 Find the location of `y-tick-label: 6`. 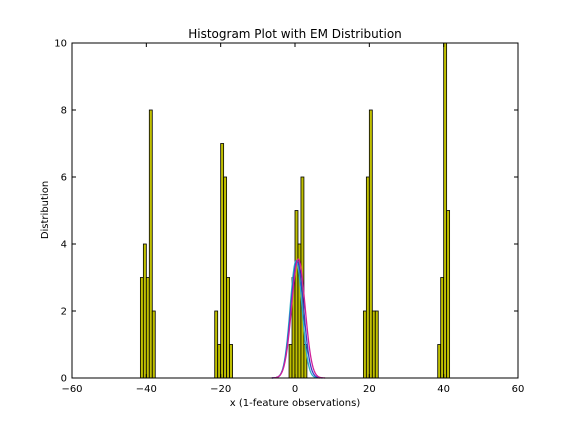

y-tick-label: 6 is located at coordinates (64, 178).